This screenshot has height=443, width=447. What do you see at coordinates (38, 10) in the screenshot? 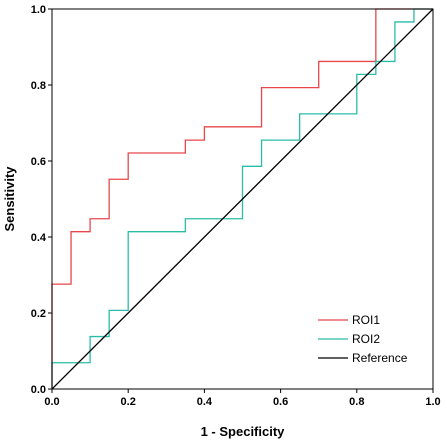
I see `y-tick-label: 1.0` at bounding box center [38, 10].